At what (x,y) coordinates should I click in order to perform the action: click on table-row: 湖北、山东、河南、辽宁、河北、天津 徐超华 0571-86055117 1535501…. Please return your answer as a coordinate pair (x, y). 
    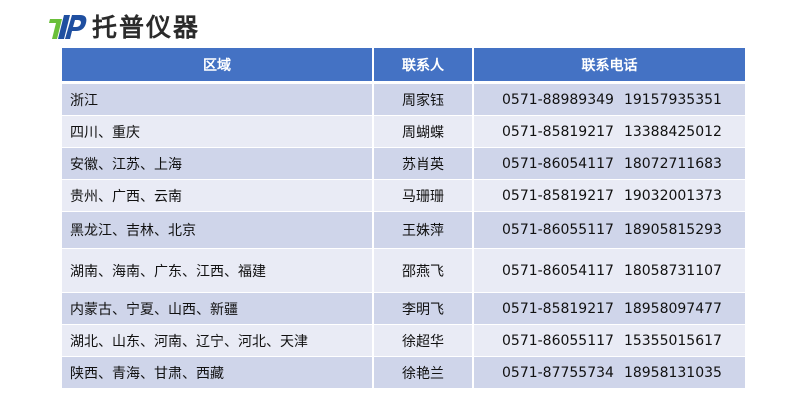
    Looking at the image, I should click on (404, 340).